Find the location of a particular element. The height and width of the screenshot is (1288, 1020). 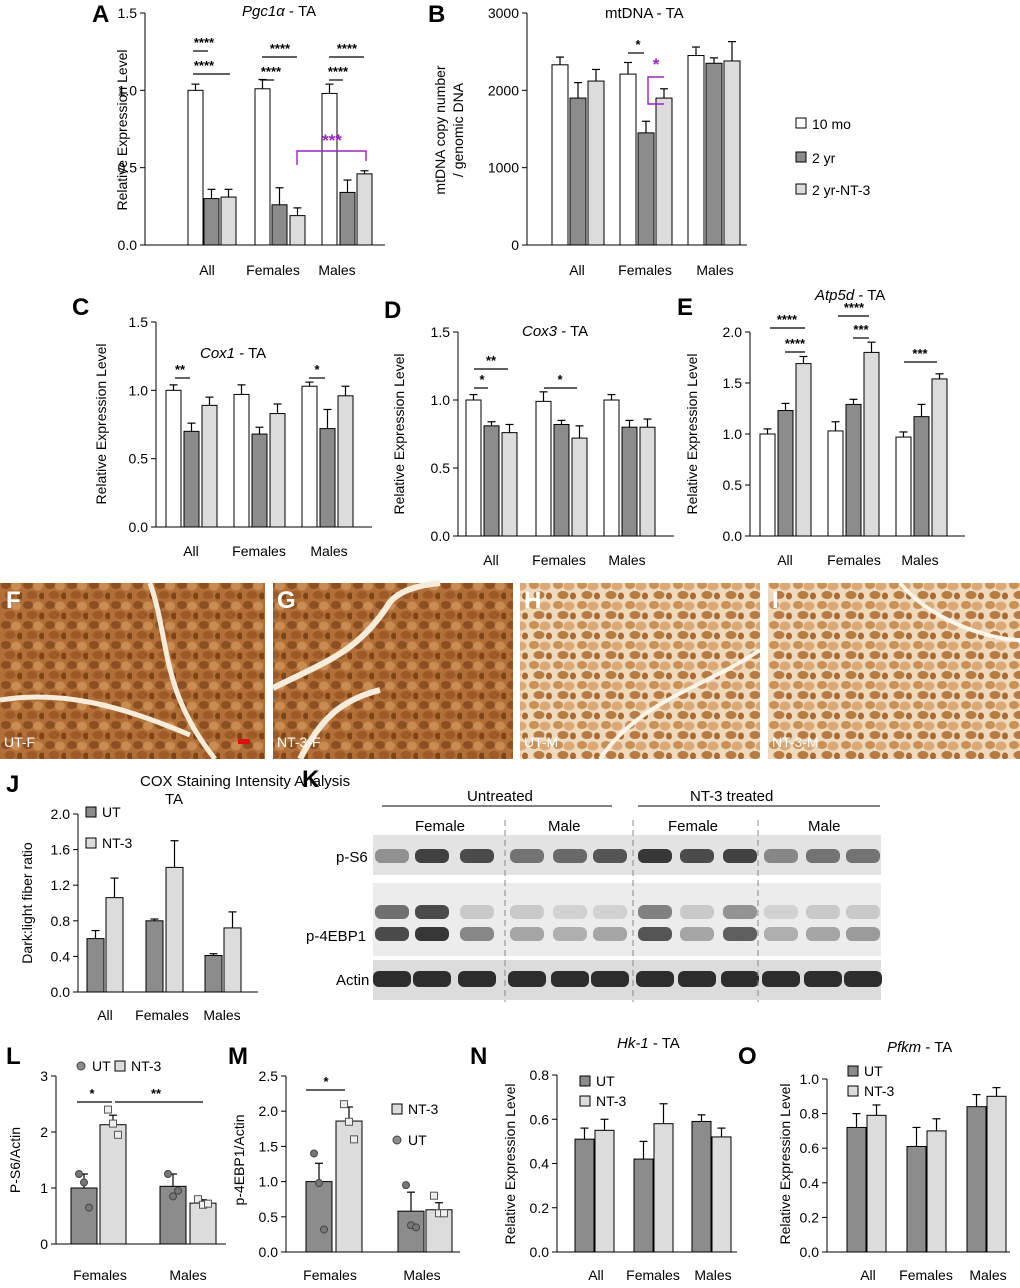

micrograph-h: H UT-M is located at coordinates (641, 672).